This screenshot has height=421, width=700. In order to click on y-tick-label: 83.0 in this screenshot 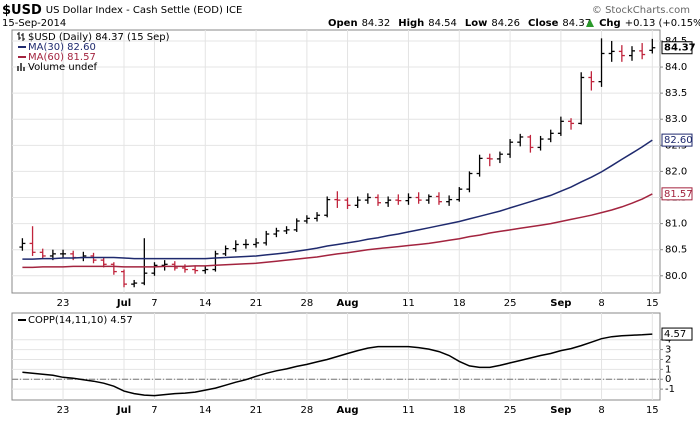, I will do `click(676, 119)`.